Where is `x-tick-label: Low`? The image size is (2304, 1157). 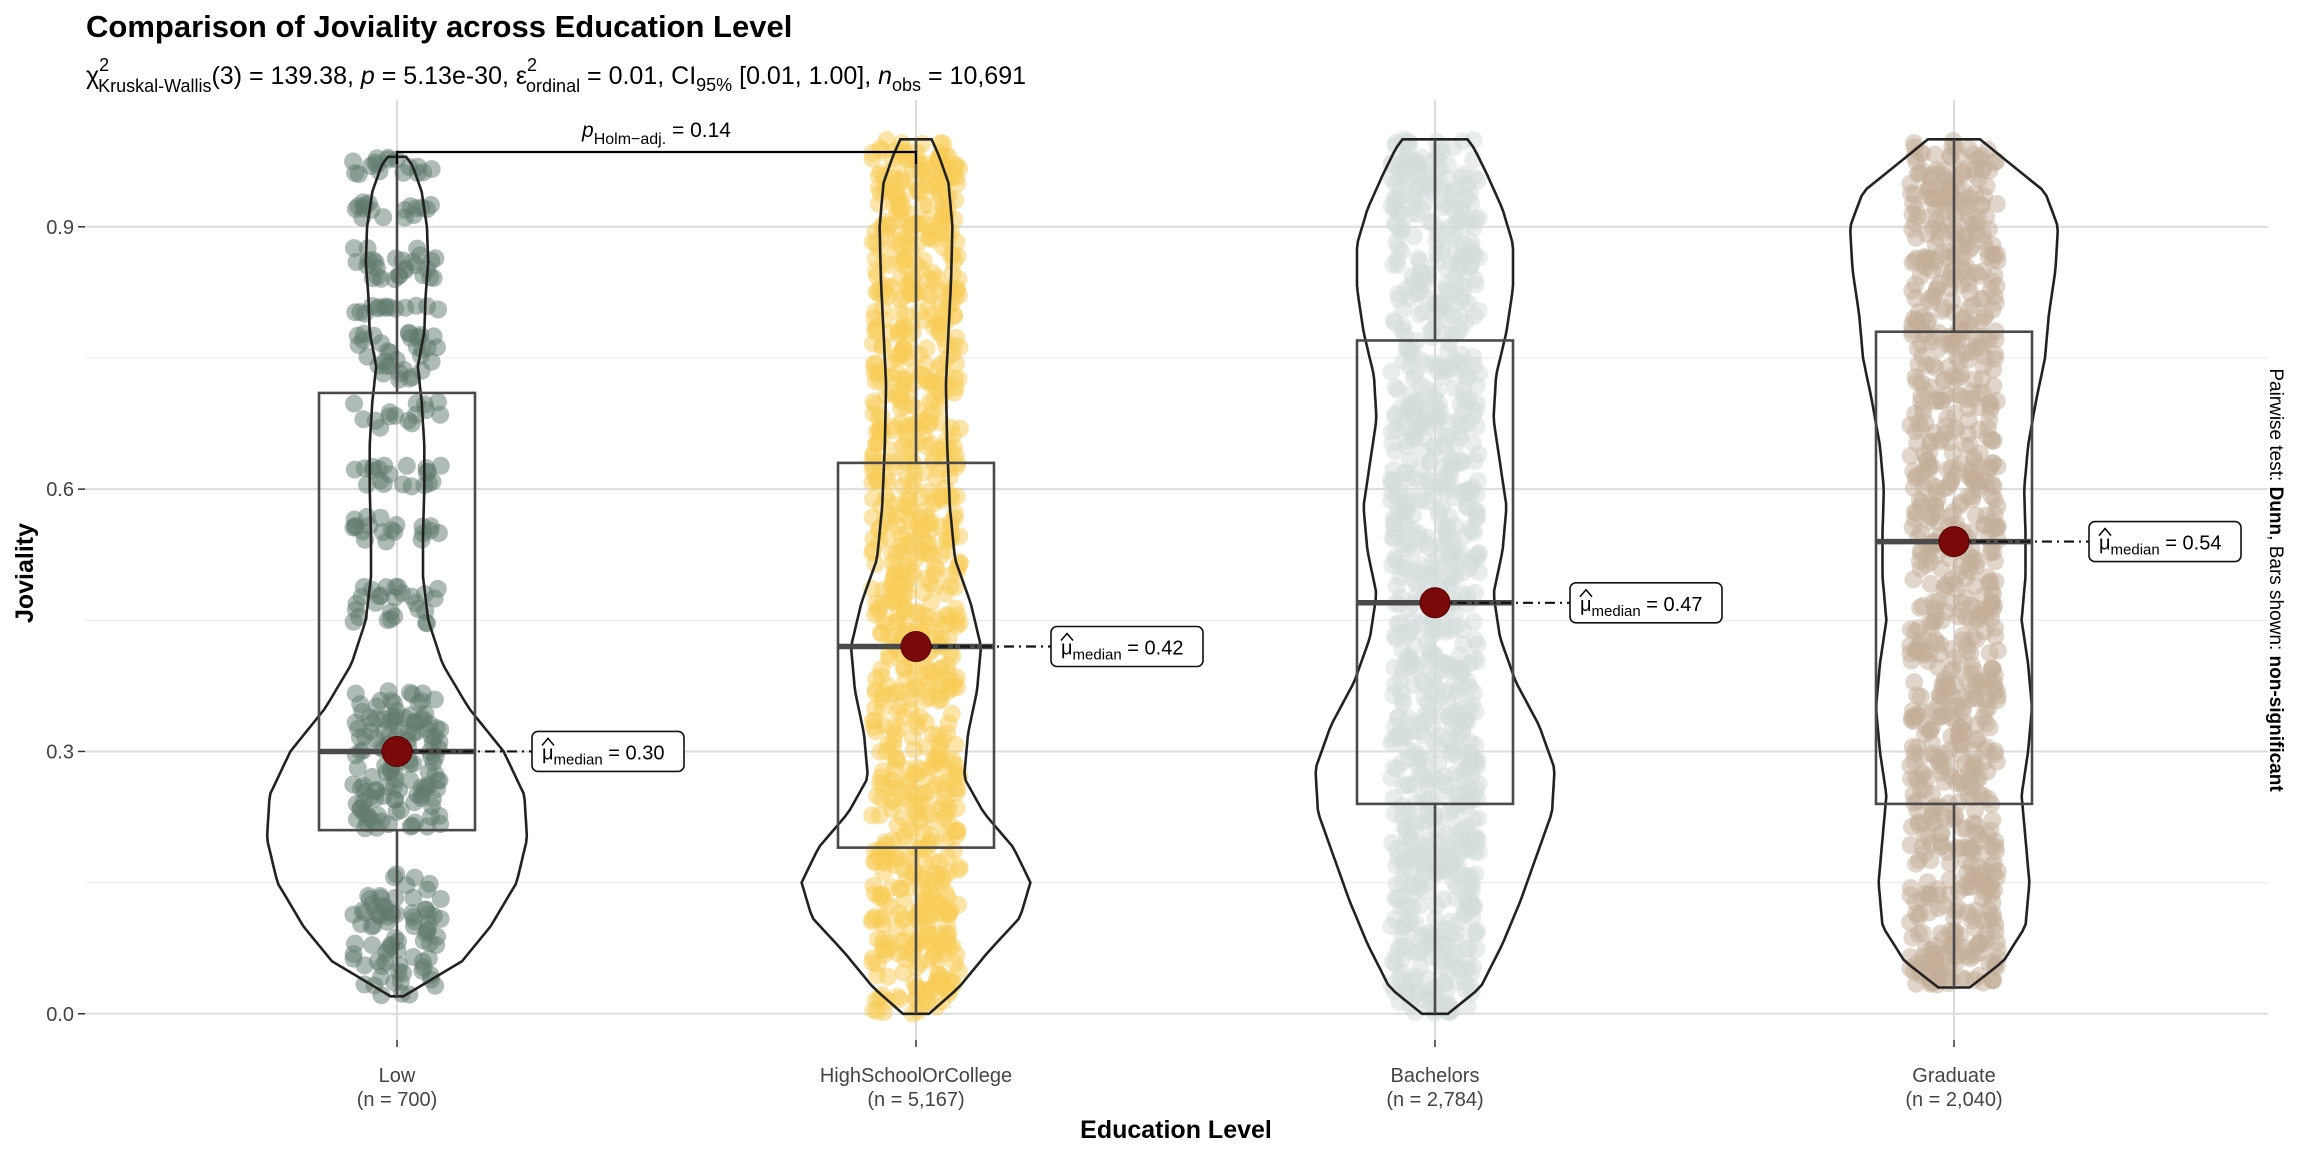 x-tick-label: Low is located at coordinates (397, 1076).